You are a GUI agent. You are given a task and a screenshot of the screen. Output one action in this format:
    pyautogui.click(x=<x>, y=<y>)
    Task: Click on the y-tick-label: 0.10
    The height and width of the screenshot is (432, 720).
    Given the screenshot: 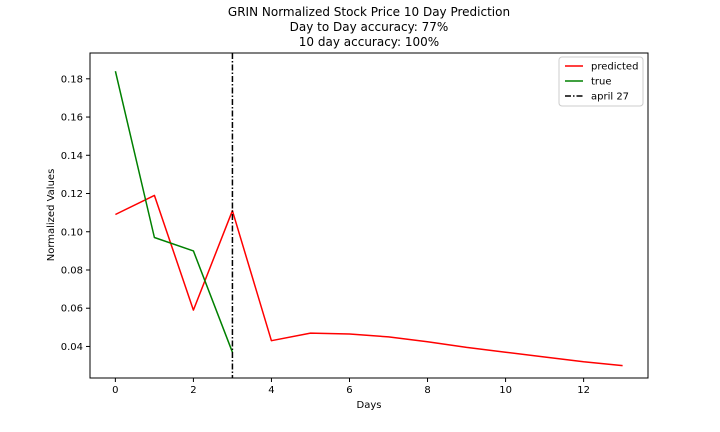 What is the action you would take?
    pyautogui.click(x=72, y=232)
    